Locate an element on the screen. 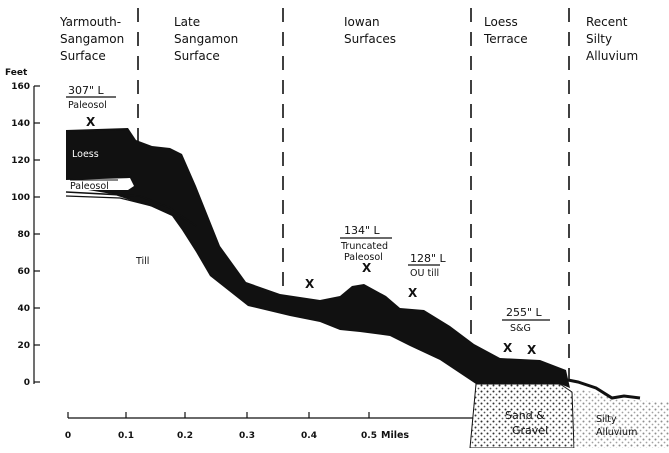  sample-4-mark-b: X is located at coordinates (532, 350).